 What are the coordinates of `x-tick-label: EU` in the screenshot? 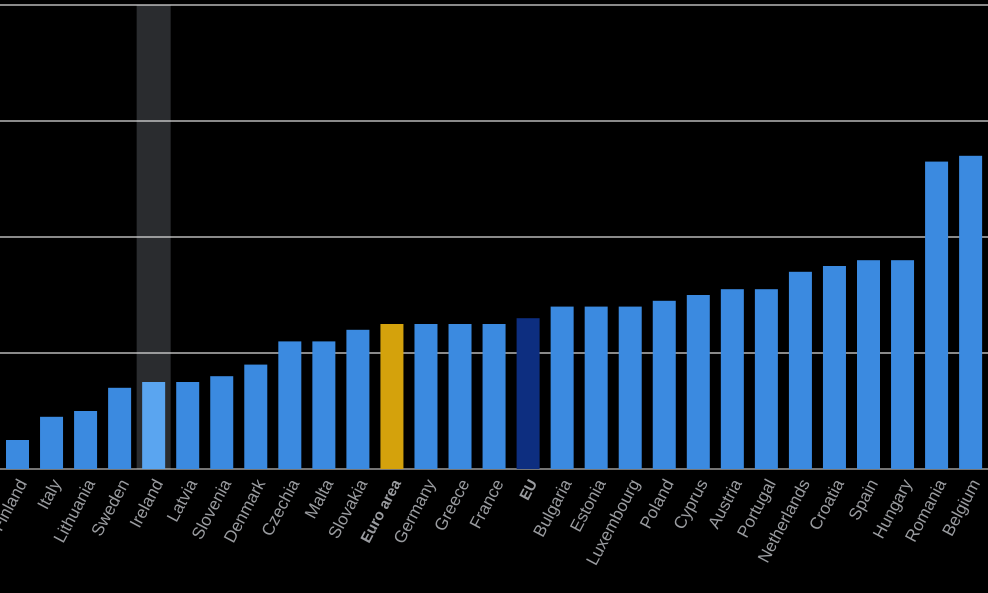 It's located at (528, 490).